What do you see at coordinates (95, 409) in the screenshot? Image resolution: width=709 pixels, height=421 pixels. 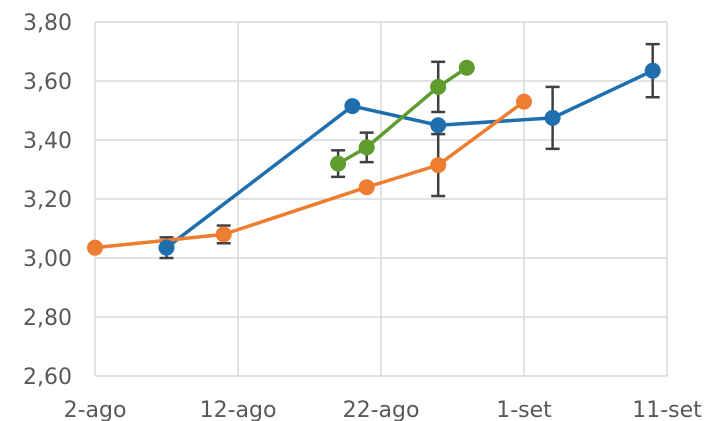 I see `x-tick-label: 2-ago` at bounding box center [95, 409].